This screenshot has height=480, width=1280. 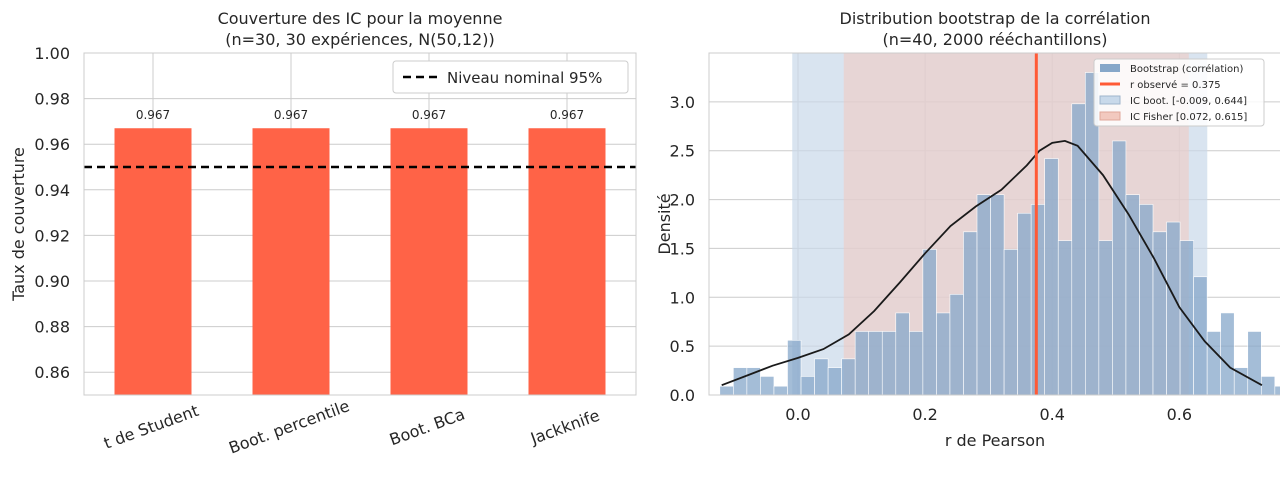 I want to click on y-tick-label: 2.5, so click(x=682, y=151).